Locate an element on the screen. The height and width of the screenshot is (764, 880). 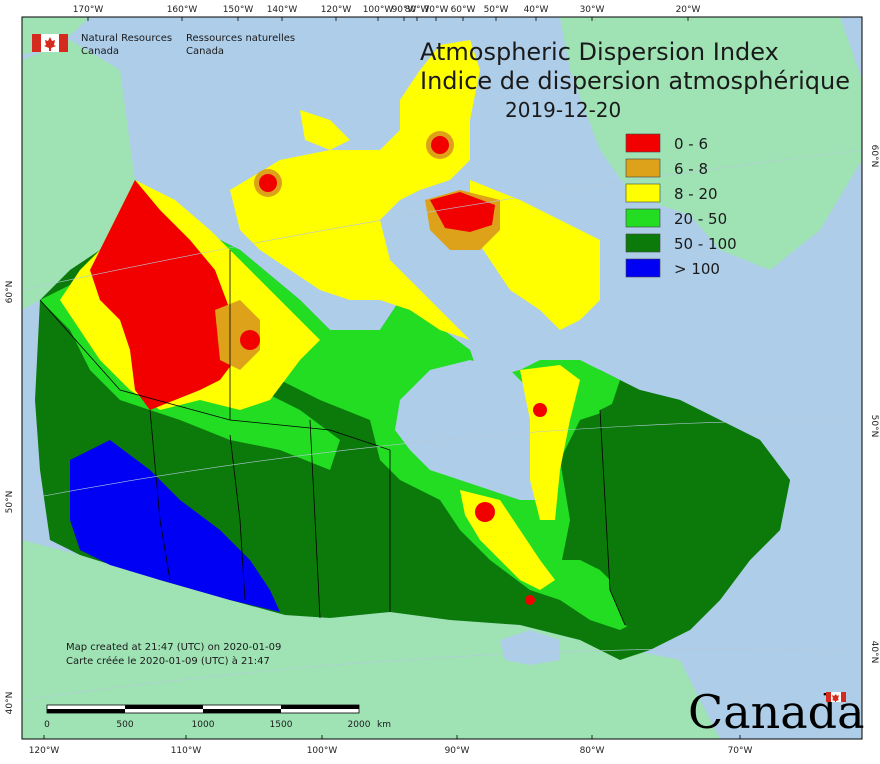
top-tick-label: 40°W is located at coordinates (536, 10).